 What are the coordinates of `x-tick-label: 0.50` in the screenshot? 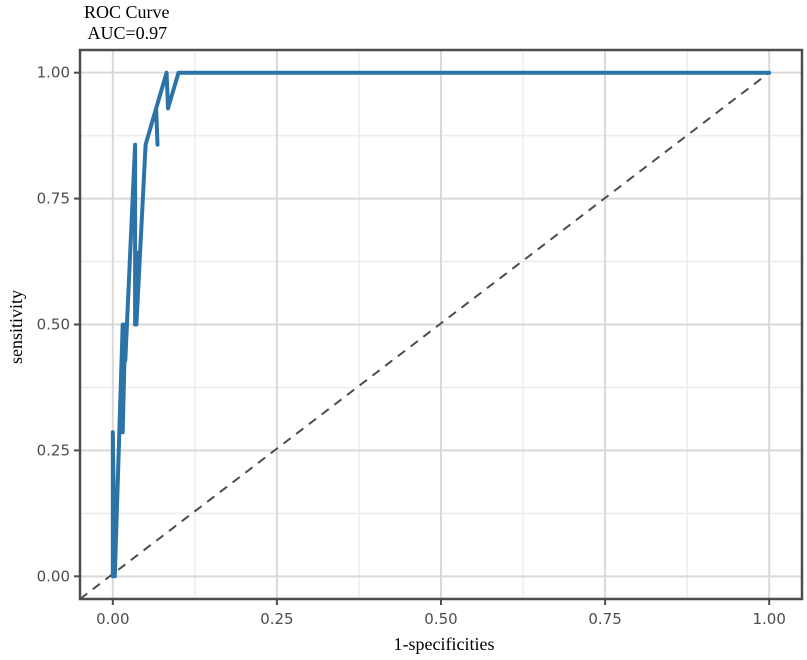 It's located at (440, 619).